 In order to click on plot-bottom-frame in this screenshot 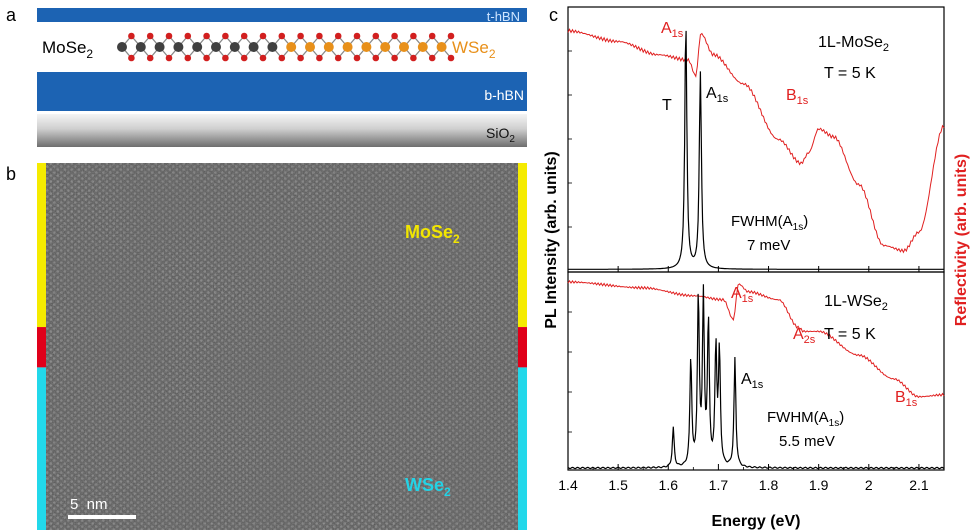, I will do `click(756, 371)`.